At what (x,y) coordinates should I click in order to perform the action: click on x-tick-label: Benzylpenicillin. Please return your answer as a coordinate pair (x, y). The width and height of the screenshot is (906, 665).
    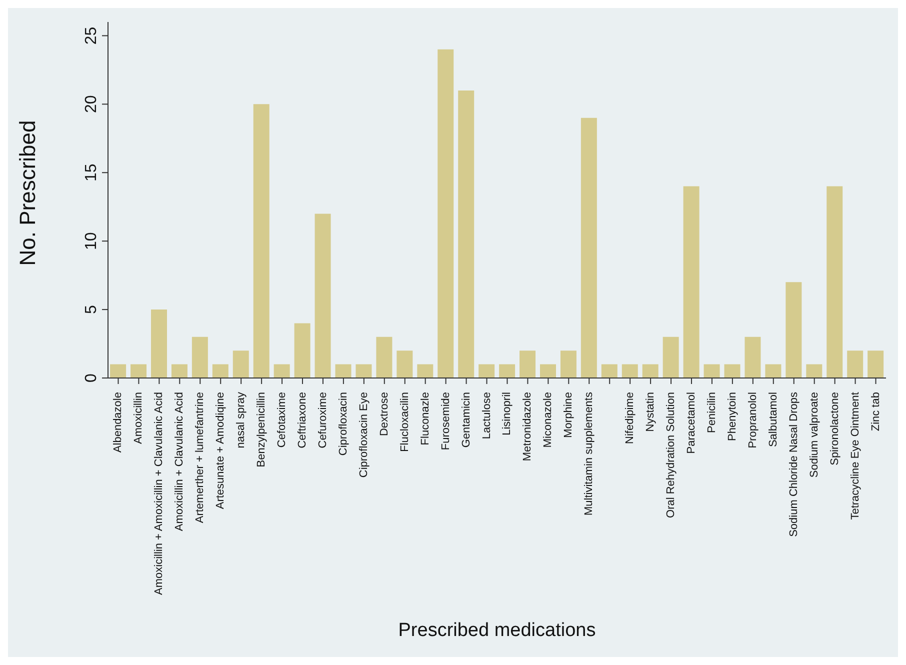
    Looking at the image, I should click on (262, 430).